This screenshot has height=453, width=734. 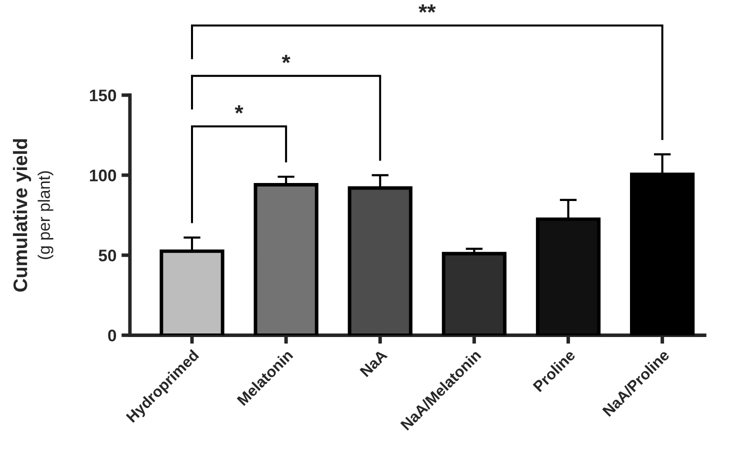 What do you see at coordinates (239, 109) in the screenshot?
I see `annotation: *` at bounding box center [239, 109].